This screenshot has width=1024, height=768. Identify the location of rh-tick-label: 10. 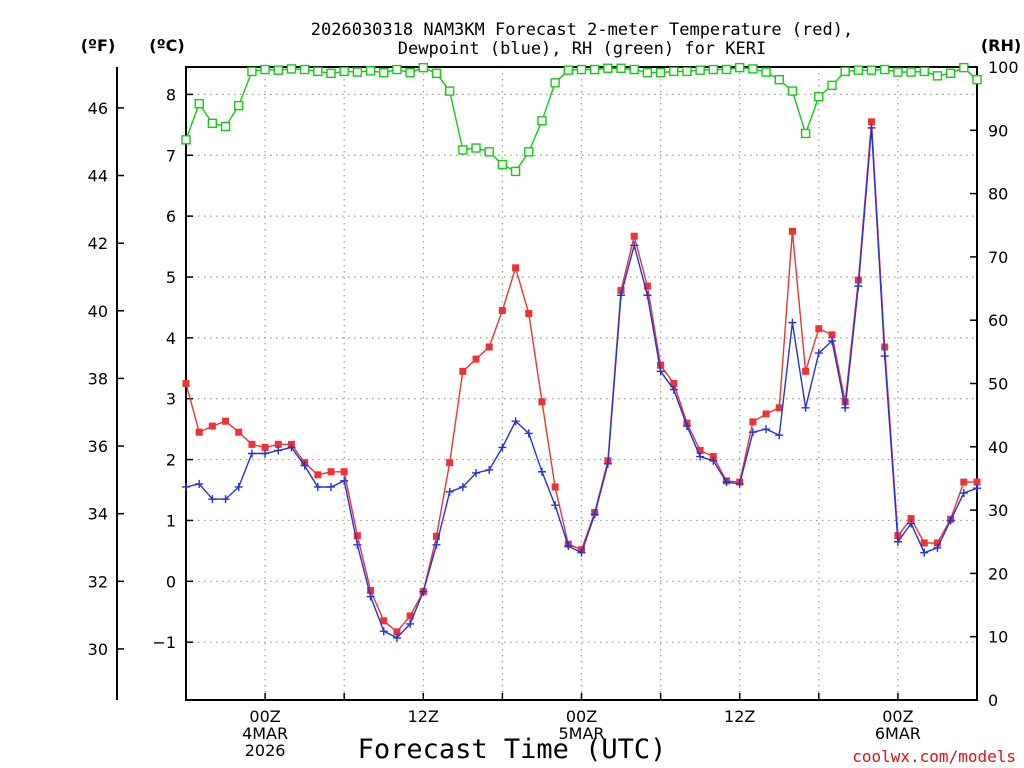
(998, 637).